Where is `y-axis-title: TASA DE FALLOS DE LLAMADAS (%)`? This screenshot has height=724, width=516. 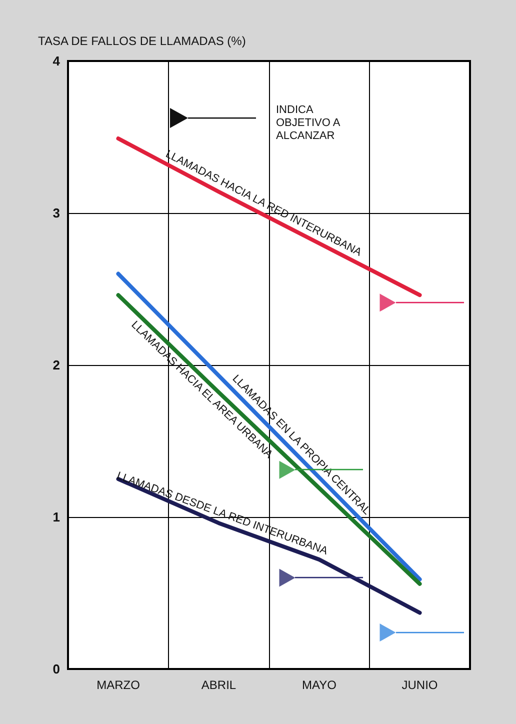 y-axis-title: TASA DE FALLOS DE LLAMADAS (%) is located at coordinates (142, 41).